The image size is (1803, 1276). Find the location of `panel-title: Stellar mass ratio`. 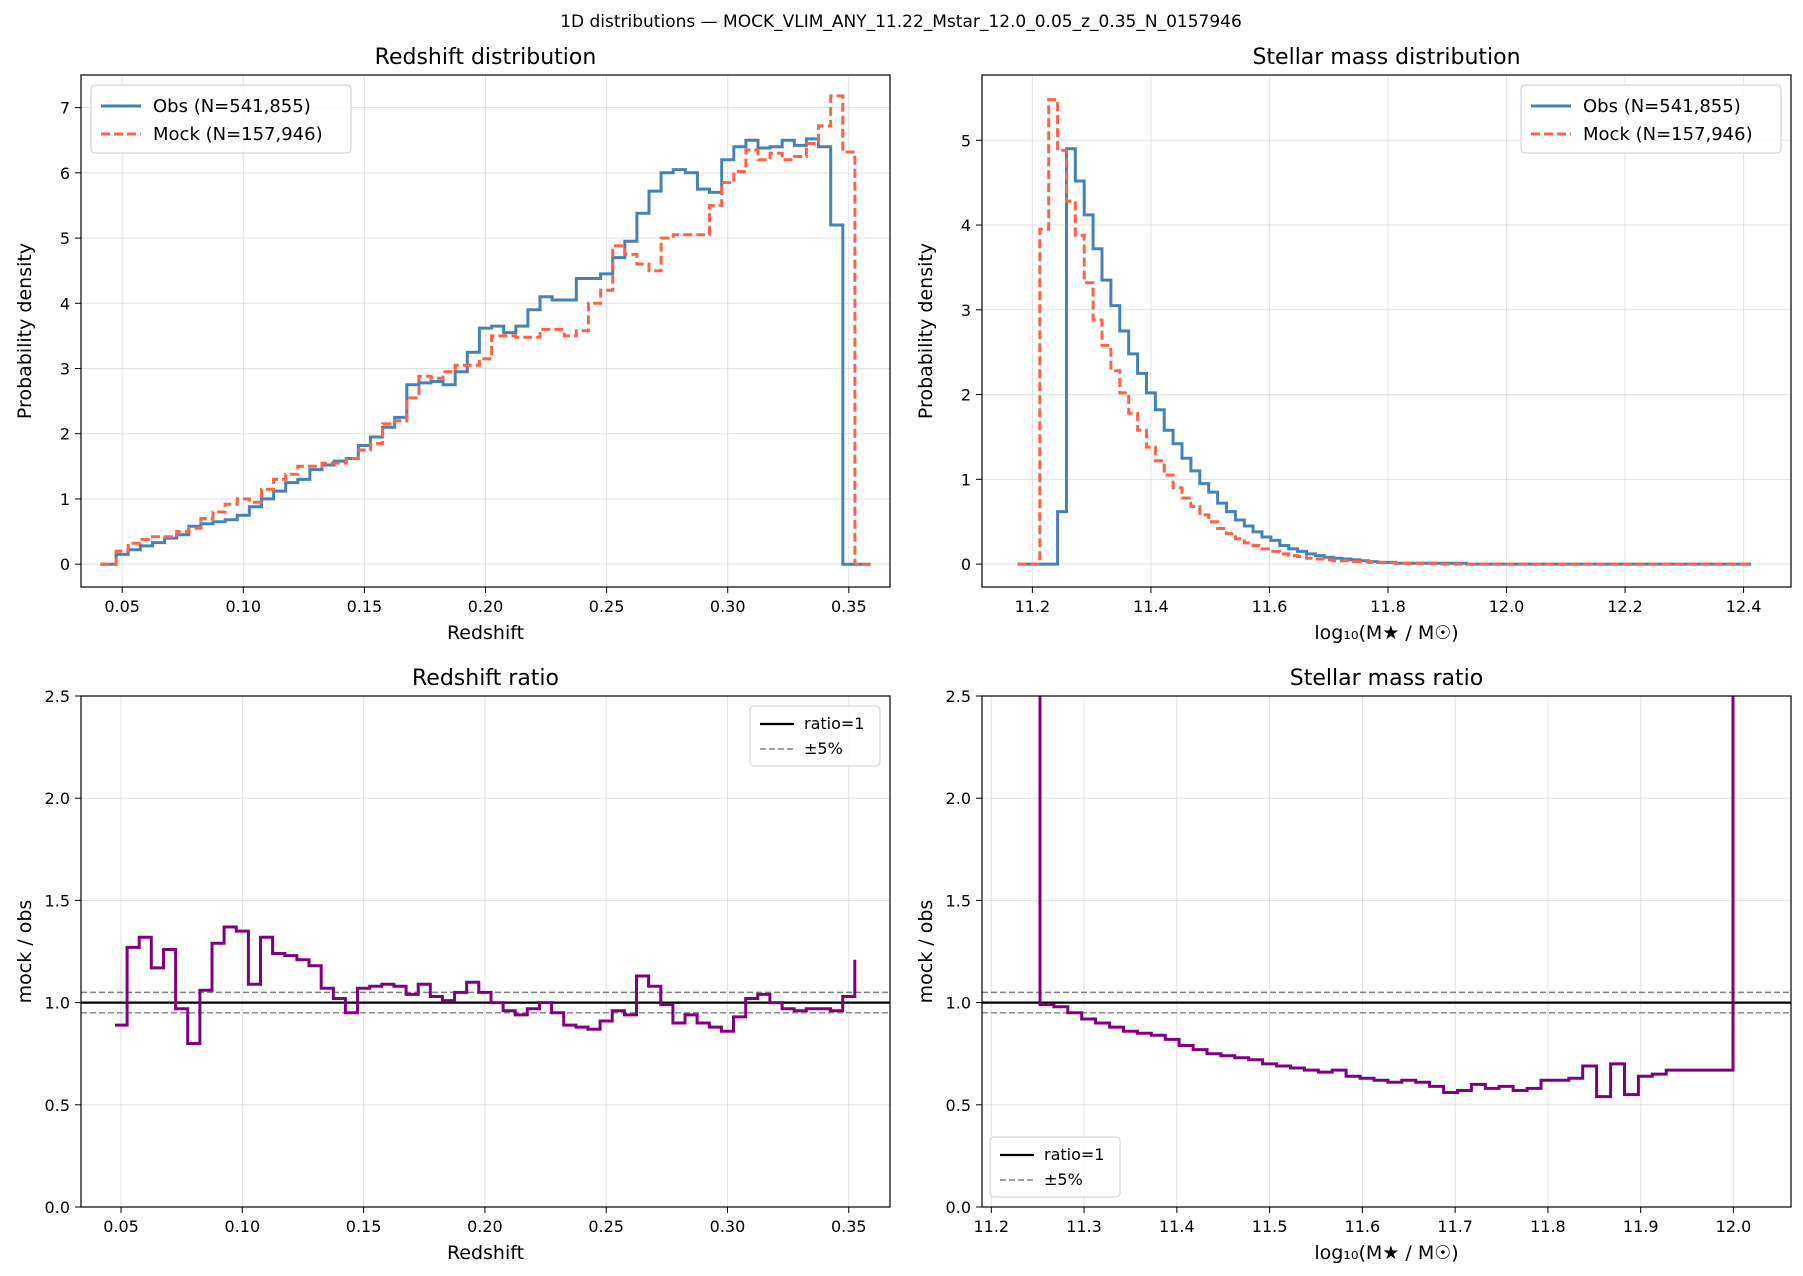

panel-title: Stellar mass ratio is located at coordinates (1386, 678).